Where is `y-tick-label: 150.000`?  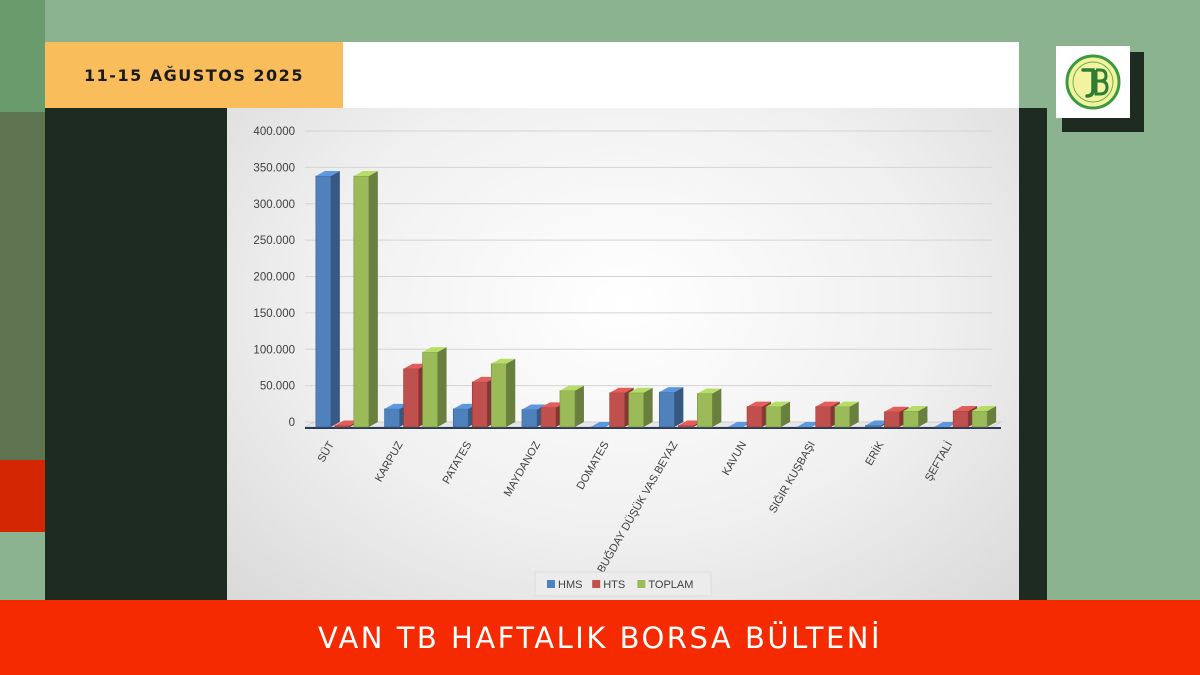
y-tick-label: 150.000 is located at coordinates (274, 314).